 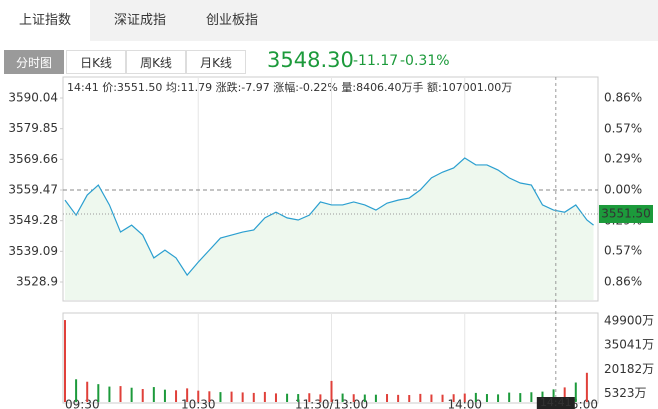 What do you see at coordinates (33, 190) in the screenshot?
I see `y-tick-label: 3559.47` at bounding box center [33, 190].